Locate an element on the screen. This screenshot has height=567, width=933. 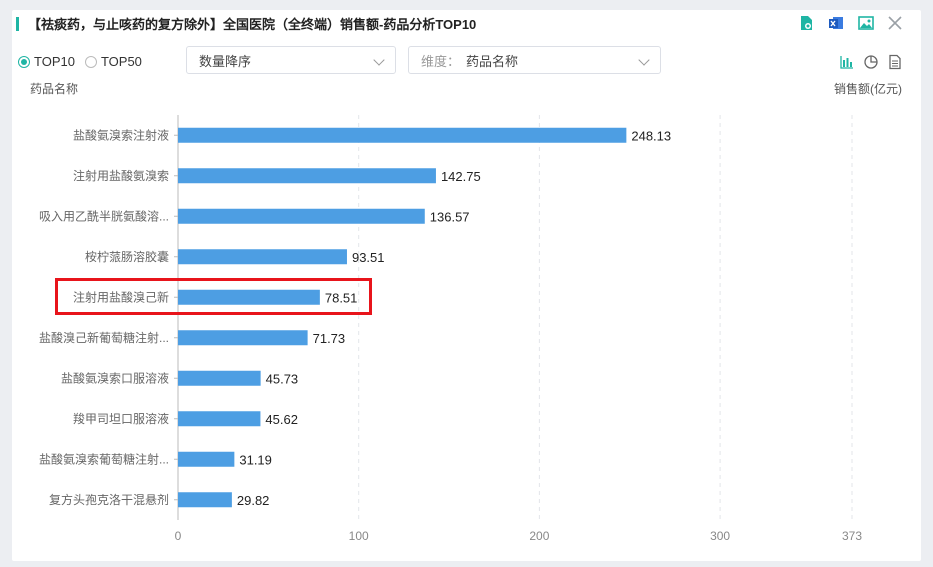
radio-dot-top50 is located at coordinates (90, 61).